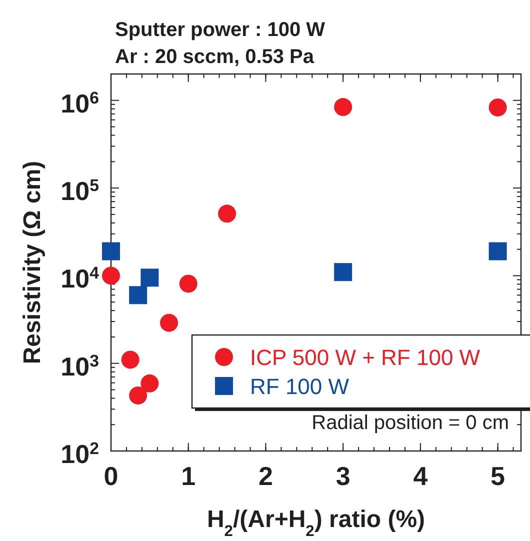  I want to click on y-axis-title: Resistivity (Ω cm), so click(32, 262).